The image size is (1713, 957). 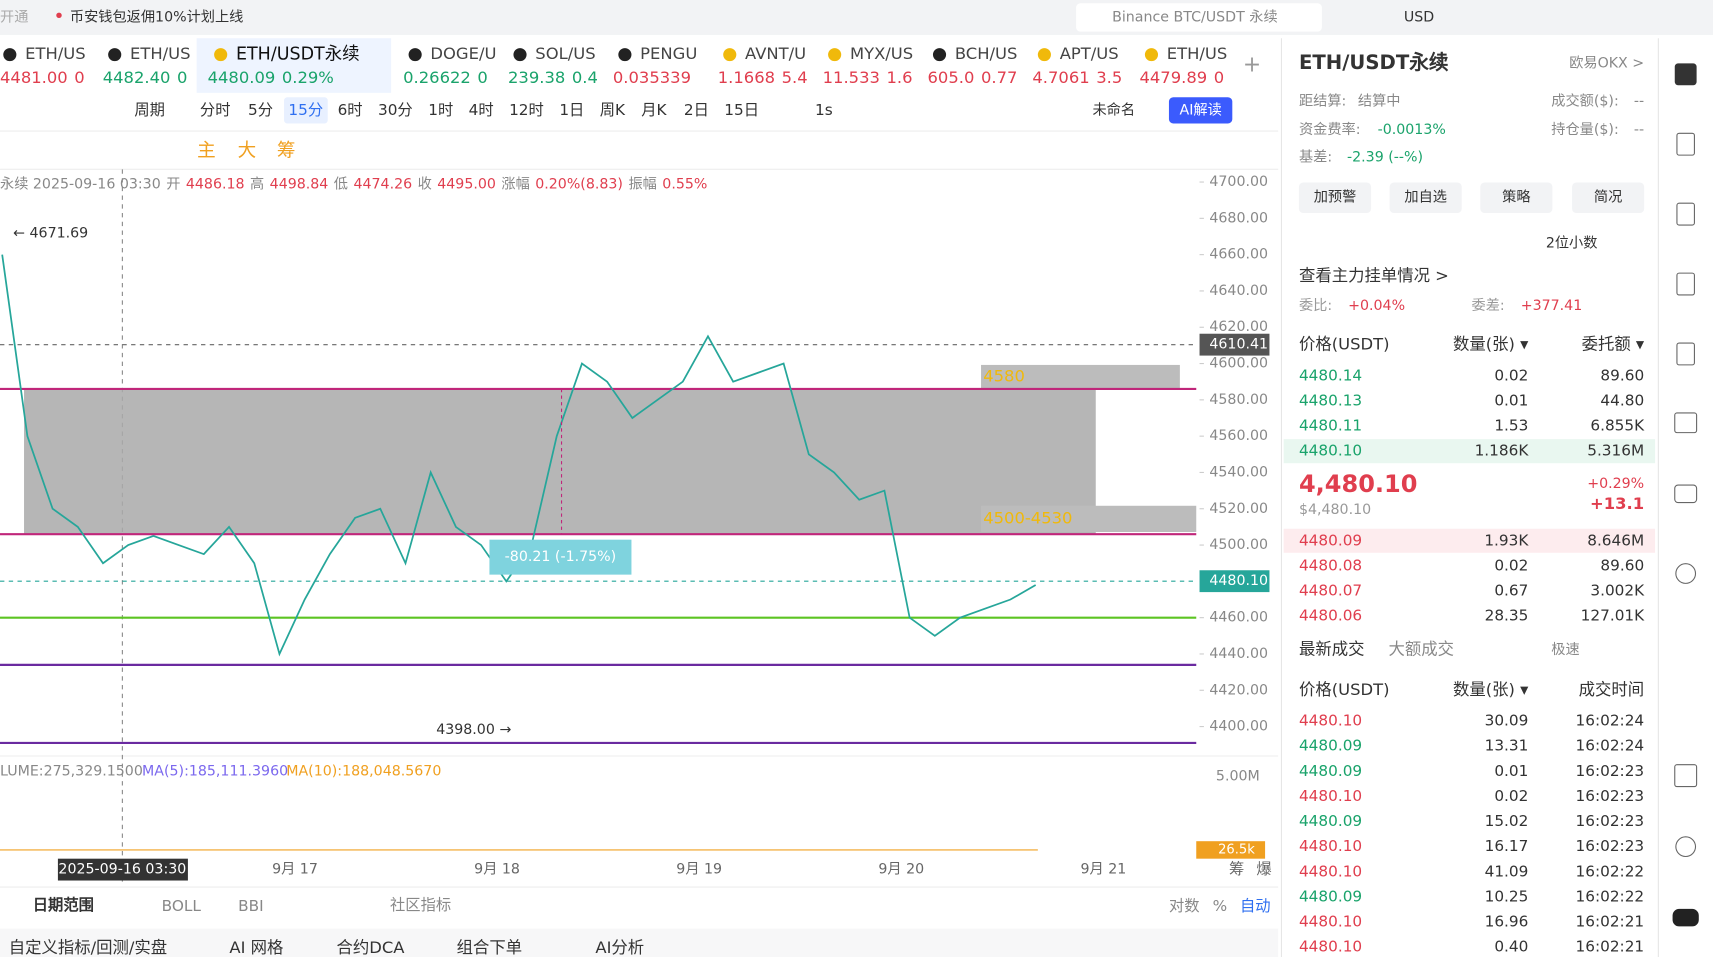 What do you see at coordinates (256, 947) in the screenshot?
I see `bottom-tab: AI 网格` at bounding box center [256, 947].